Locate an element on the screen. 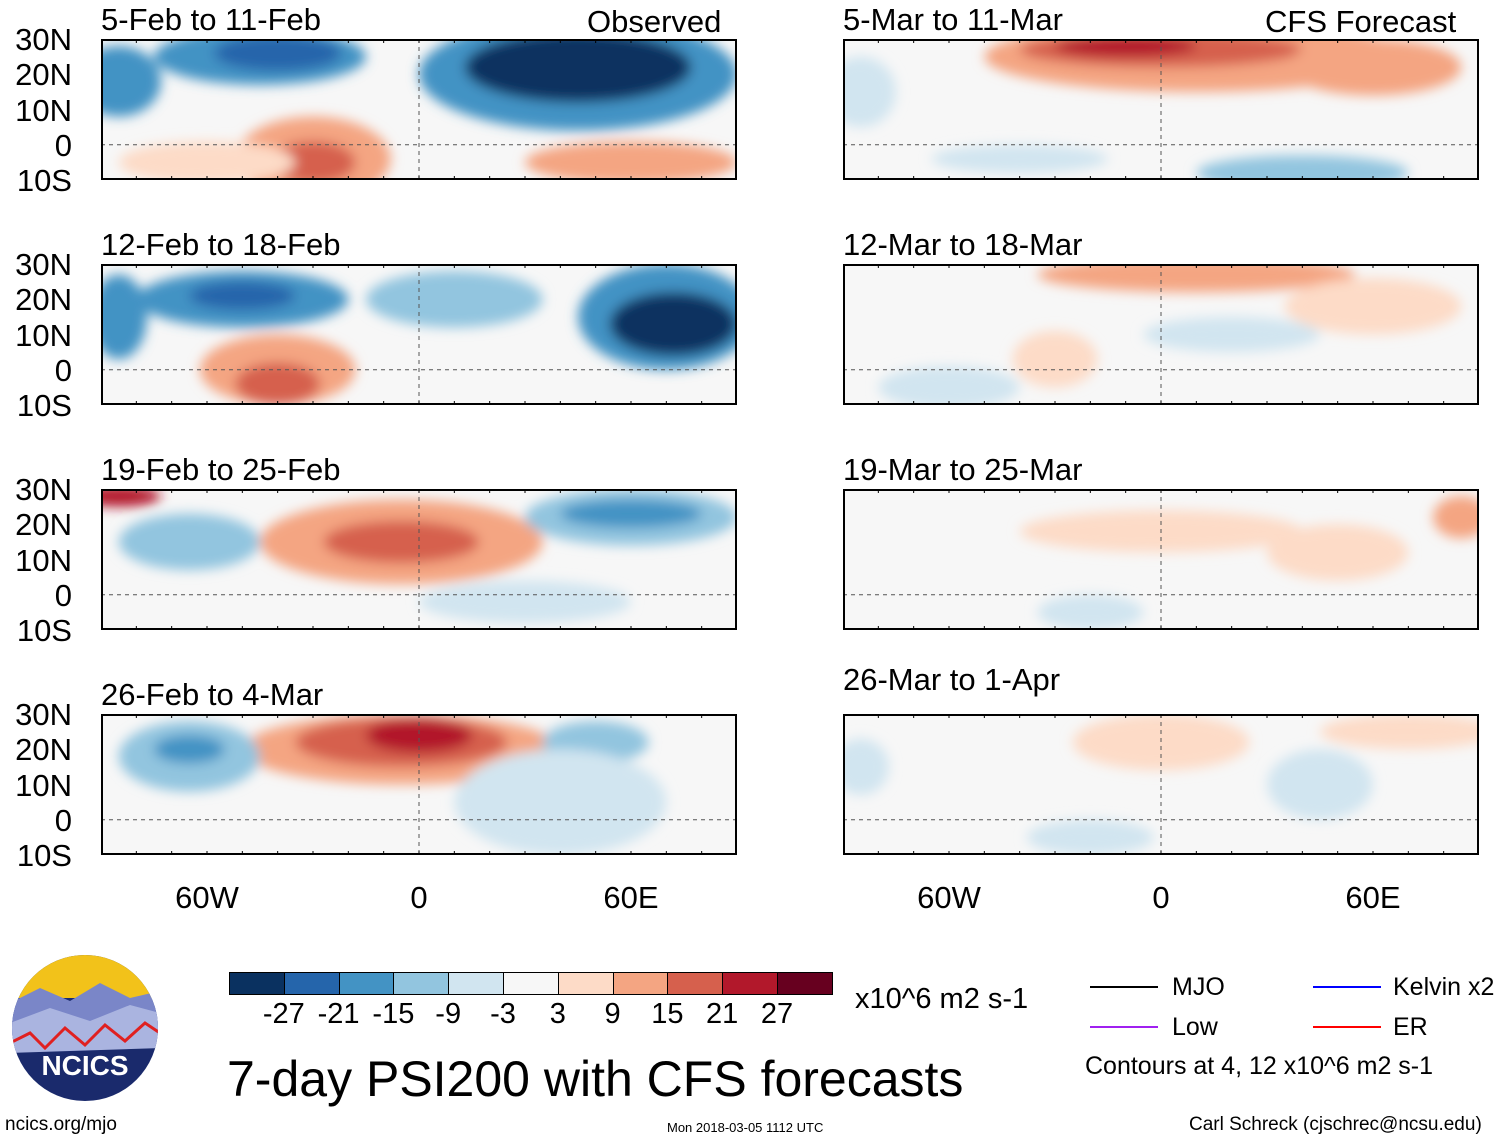  cfs-forecast-label: CFS Forecast is located at coordinates (1361, 21).